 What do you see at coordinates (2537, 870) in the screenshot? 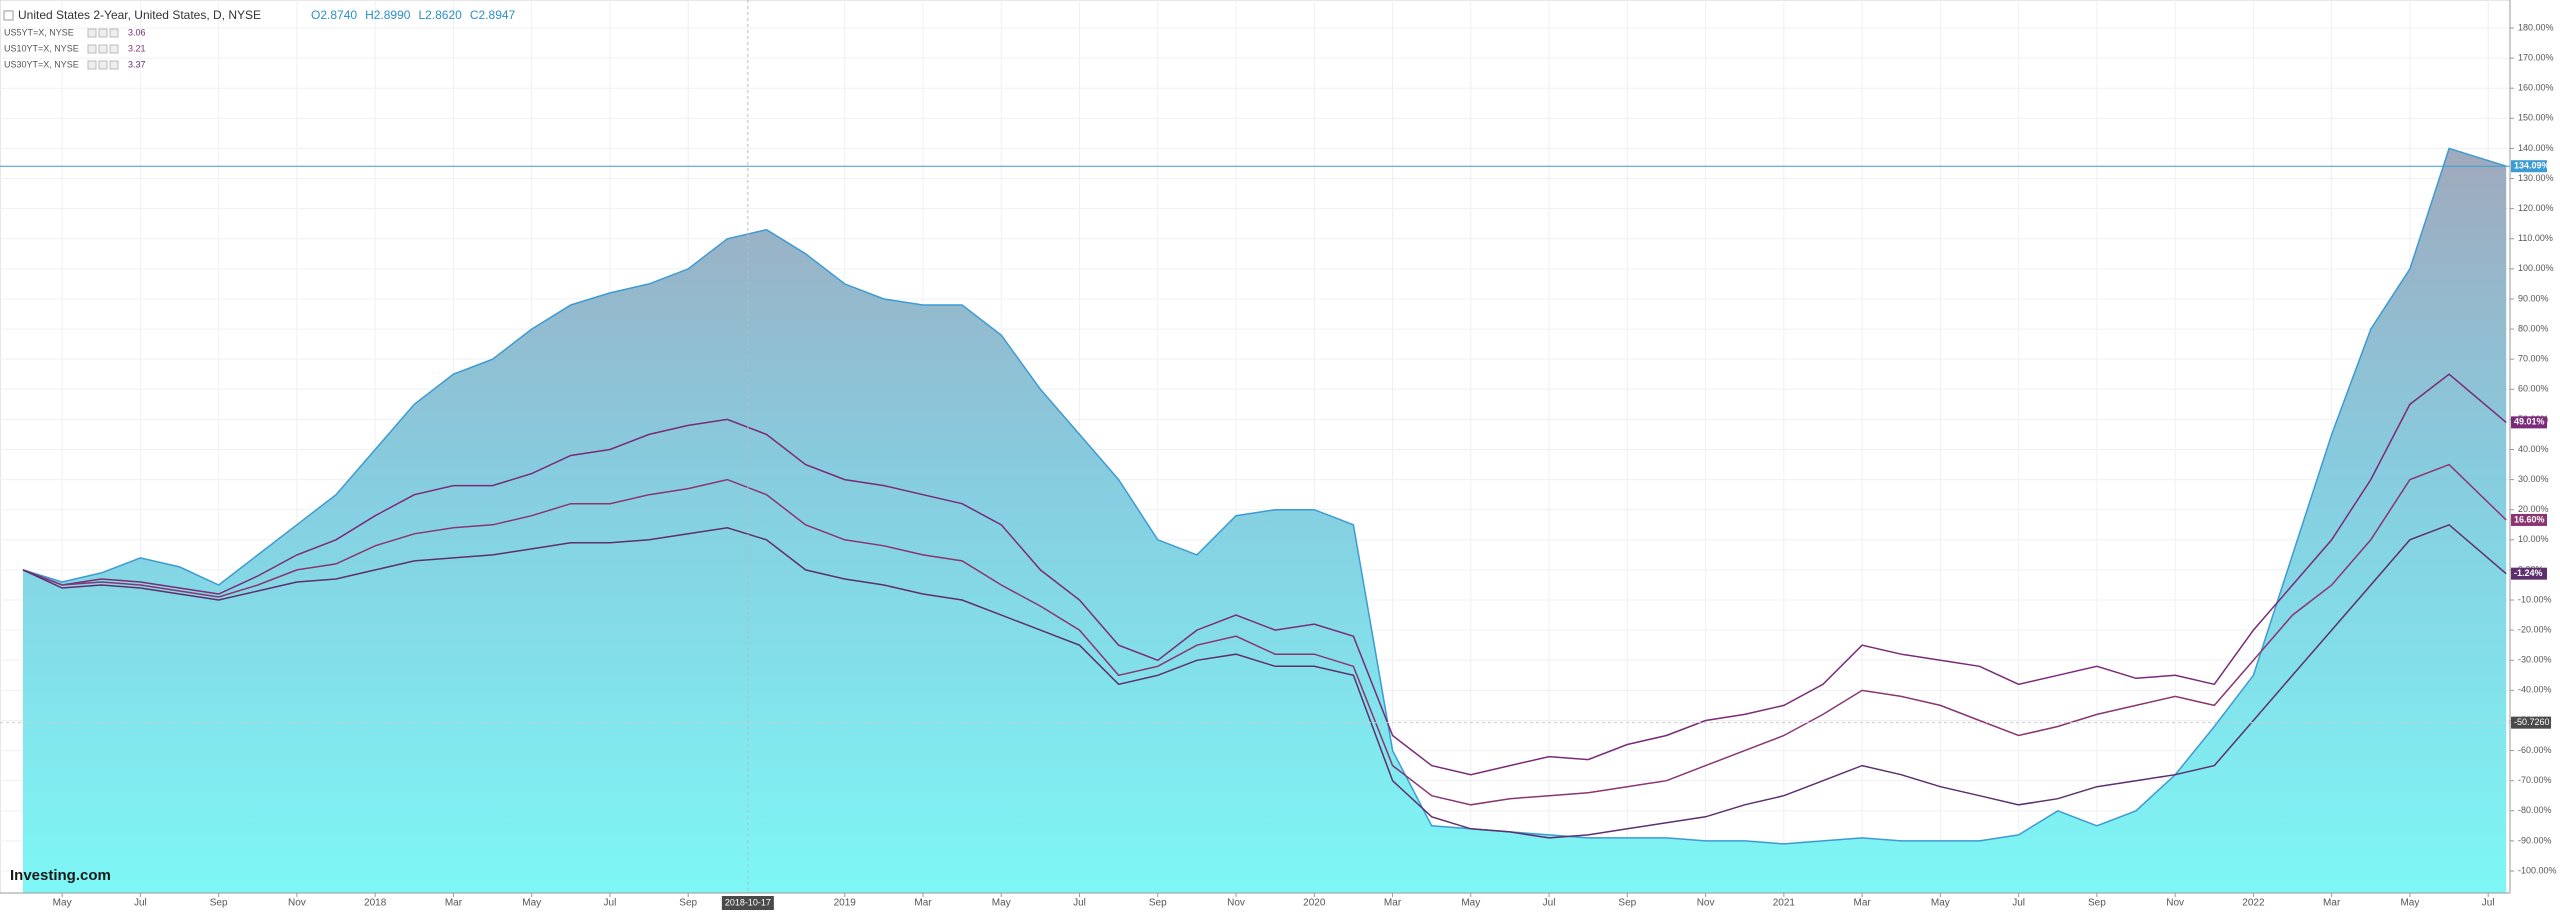
I see `y-tick-label: -100.00%` at bounding box center [2537, 870].